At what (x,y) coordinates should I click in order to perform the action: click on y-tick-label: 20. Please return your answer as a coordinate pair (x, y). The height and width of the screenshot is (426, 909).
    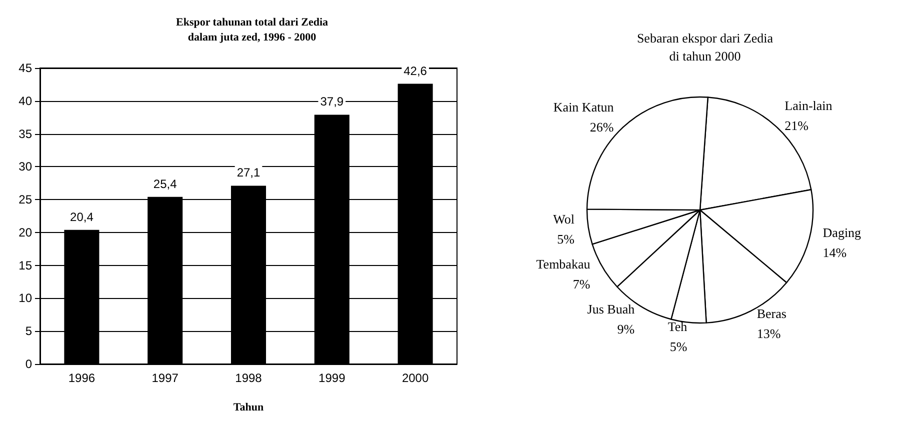
    Looking at the image, I should click on (25, 232).